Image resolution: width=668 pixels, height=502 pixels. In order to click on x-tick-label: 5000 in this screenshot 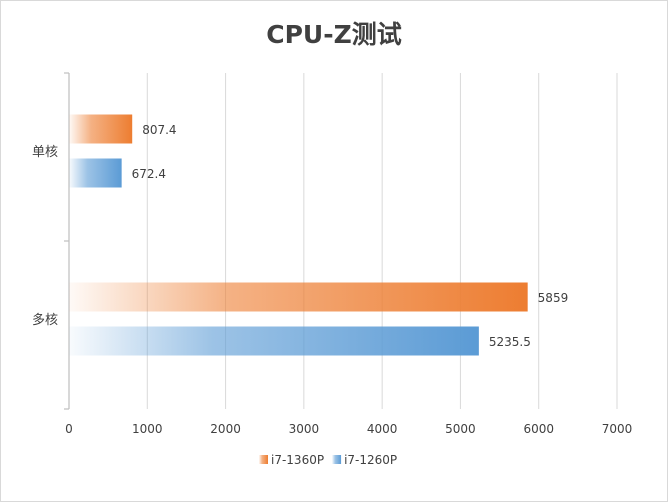, I will do `click(460, 429)`.